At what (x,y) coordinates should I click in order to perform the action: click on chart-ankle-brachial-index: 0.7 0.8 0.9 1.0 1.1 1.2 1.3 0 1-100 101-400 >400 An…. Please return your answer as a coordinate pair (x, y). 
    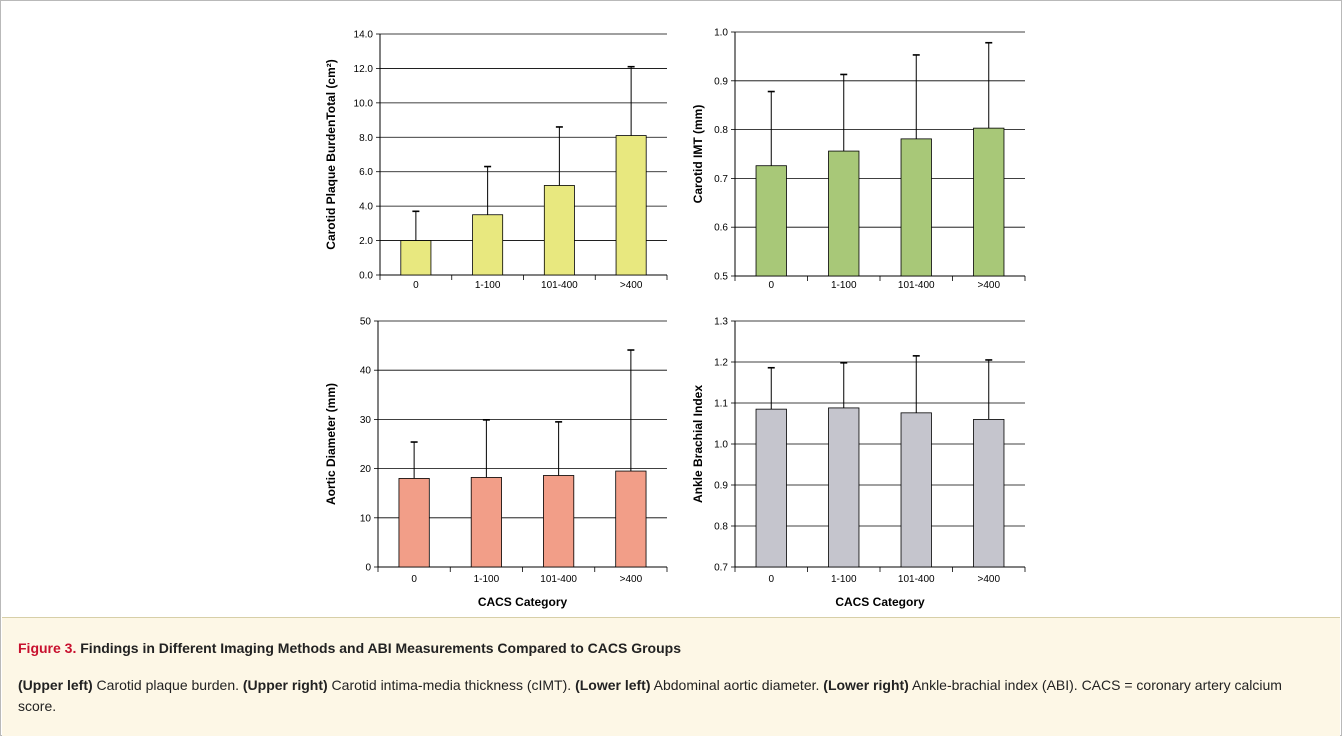
    Looking at the image, I should click on (858, 463).